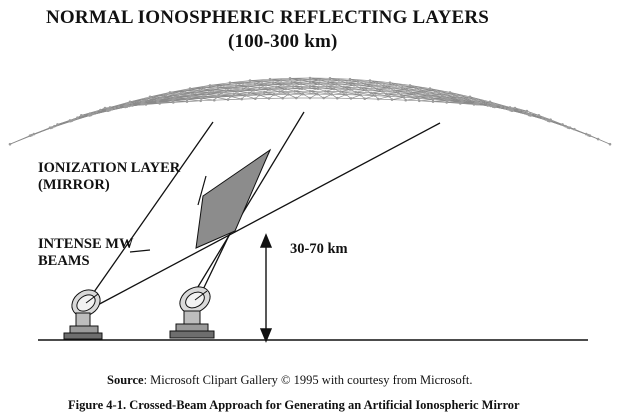 This screenshot has height=417, width=620. I want to click on diagram-title-line2: (100-300 km), so click(283, 41).